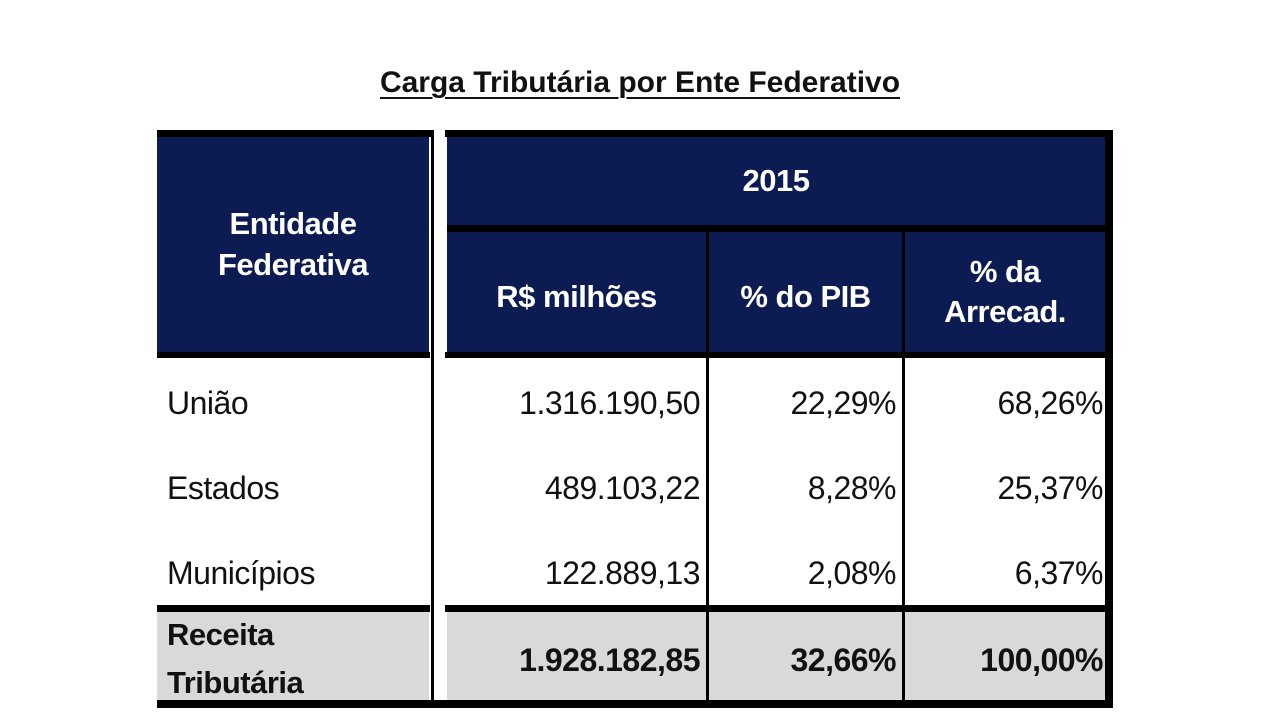  I want to click on row-arrec: 25,37%, so click(1050, 487).